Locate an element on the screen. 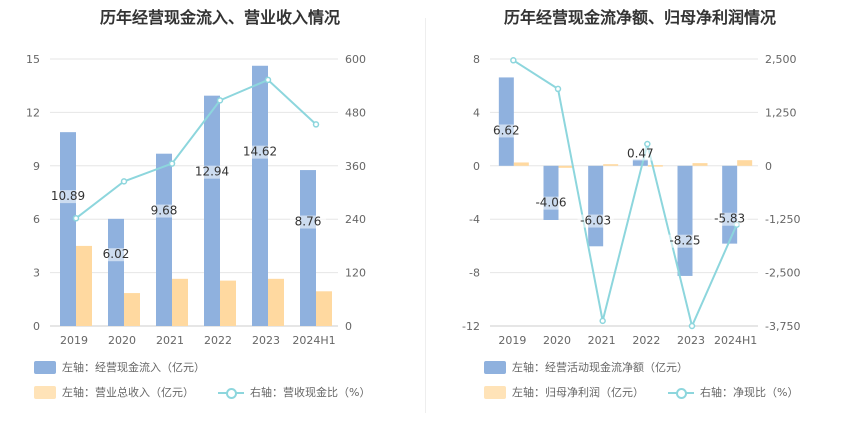  legend-item-revenue: 左轴：营业总收入（亿元） is located at coordinates (114, 392).